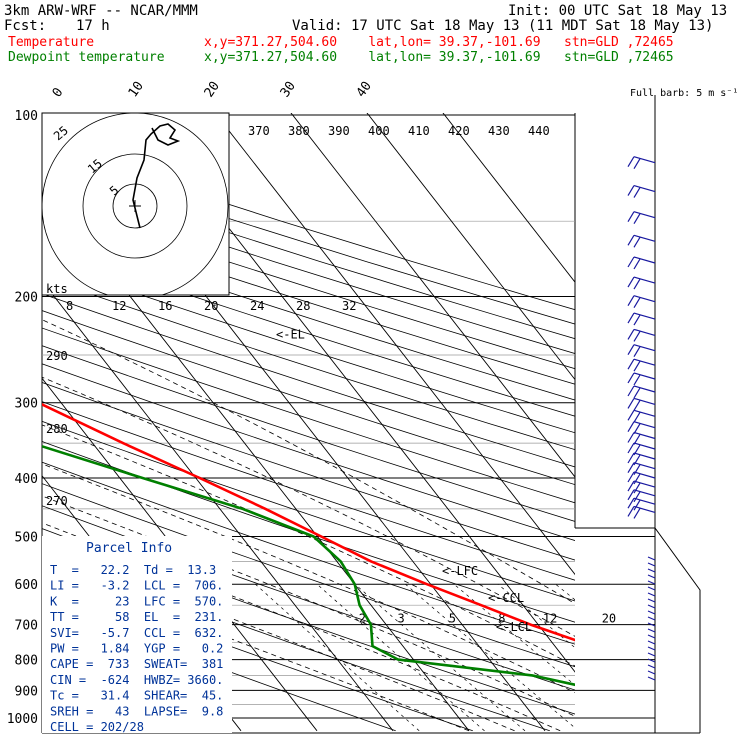 The height and width of the screenshot is (740, 740). What do you see at coordinates (618, 11) in the screenshot?
I see `init-time: Init: 00 UTC Sat 18 May 13` at bounding box center [618, 11].